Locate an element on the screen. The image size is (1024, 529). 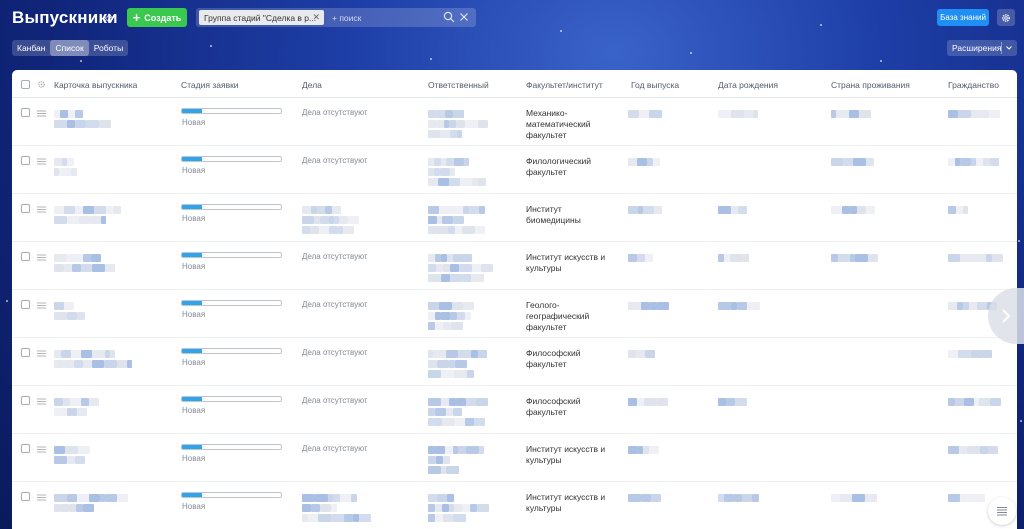
column-header-stage: Стадия заявки is located at coordinates (210, 85).